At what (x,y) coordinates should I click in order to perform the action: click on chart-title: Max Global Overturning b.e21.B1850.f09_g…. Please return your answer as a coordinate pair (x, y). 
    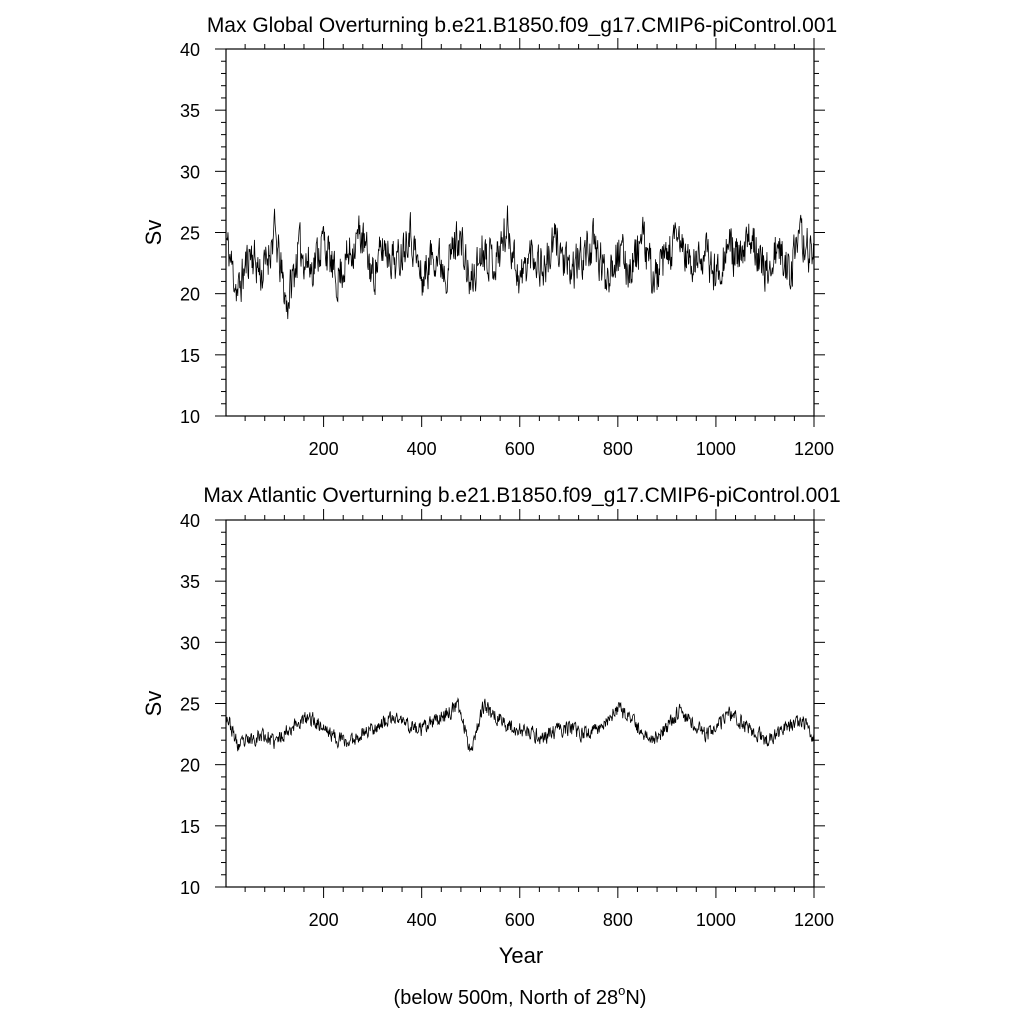
    Looking at the image, I should click on (522, 25).